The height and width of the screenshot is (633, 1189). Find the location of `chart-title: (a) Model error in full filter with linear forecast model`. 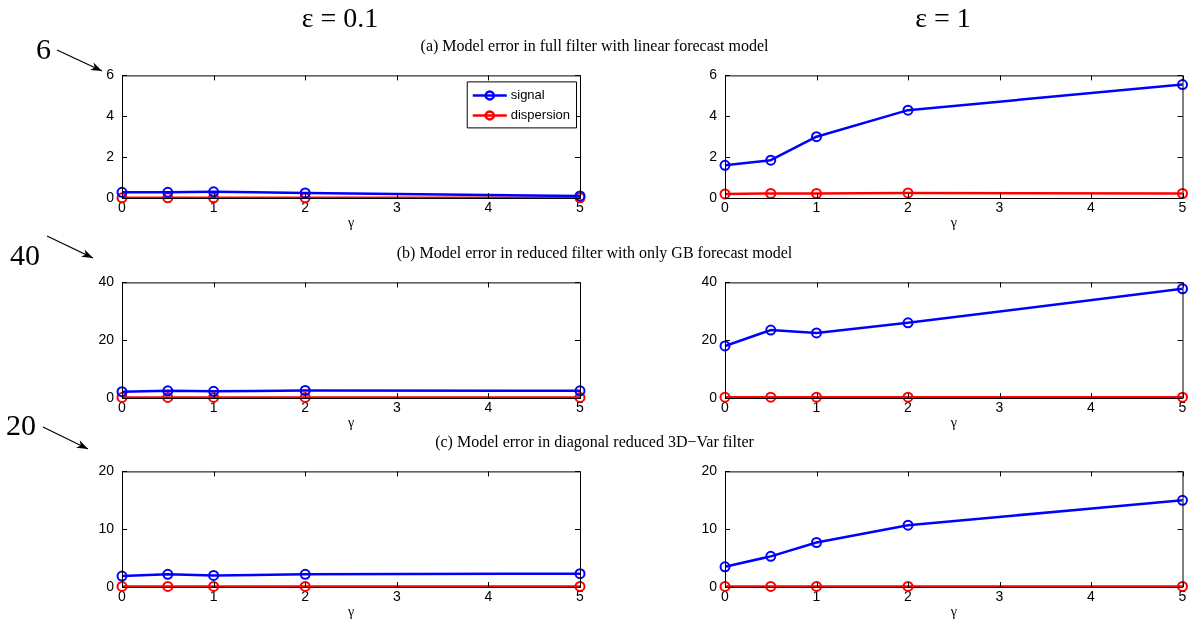

chart-title: (a) Model error in full filter with linear forecast model is located at coordinates (594, 45).